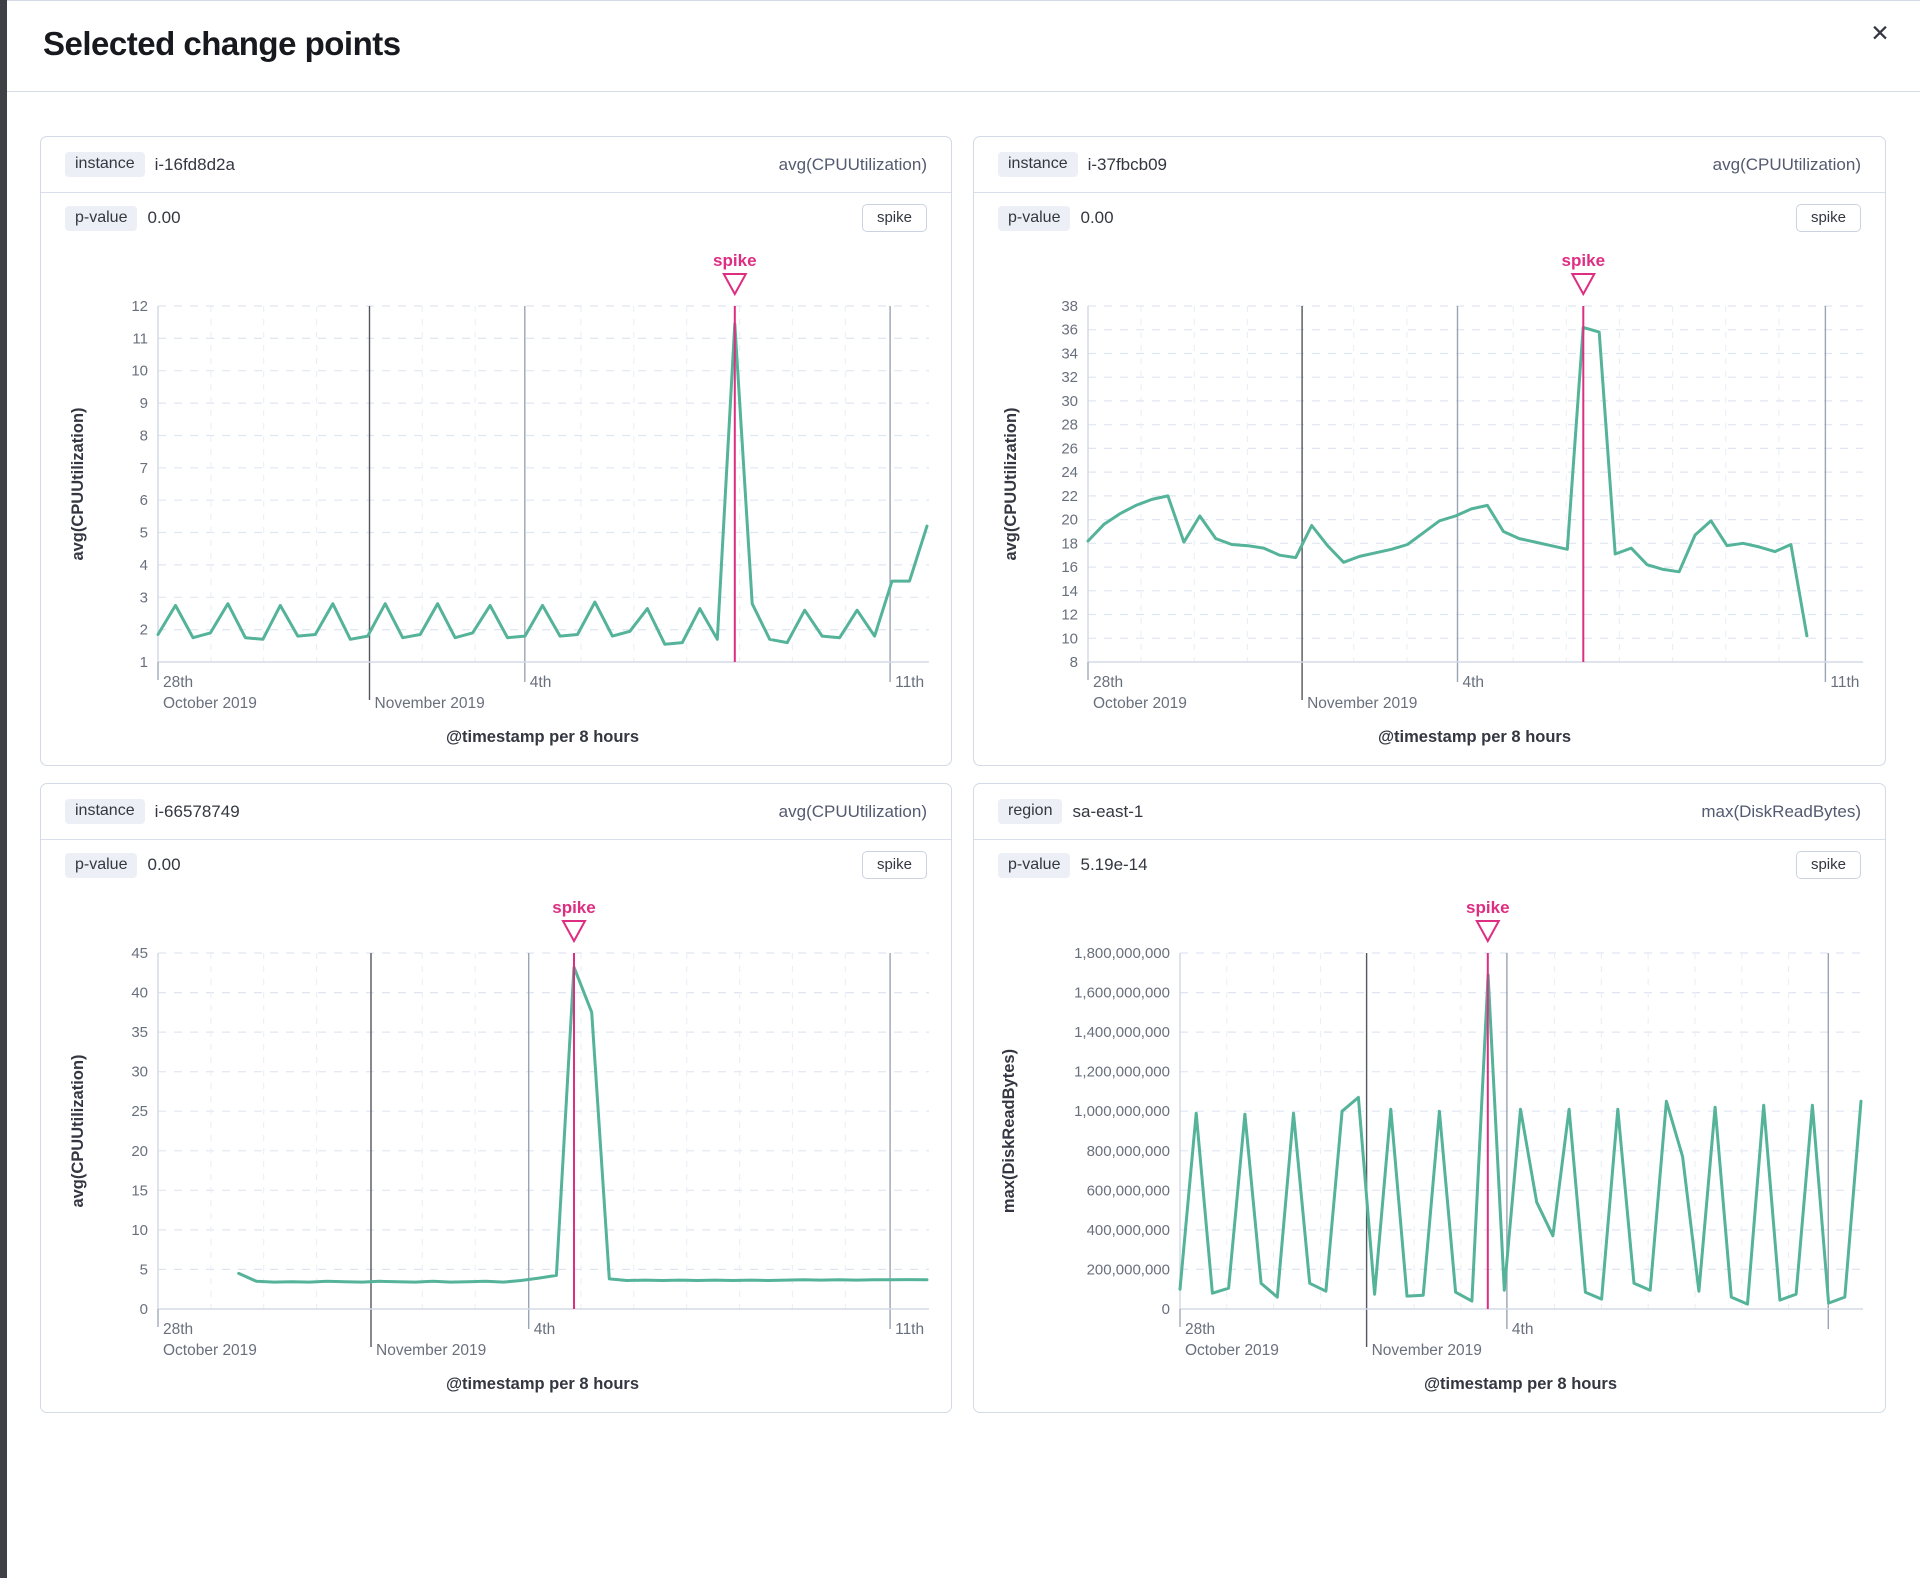  What do you see at coordinates (152, 811) in the screenshot?
I see `field-group: instance i-66578749` at bounding box center [152, 811].